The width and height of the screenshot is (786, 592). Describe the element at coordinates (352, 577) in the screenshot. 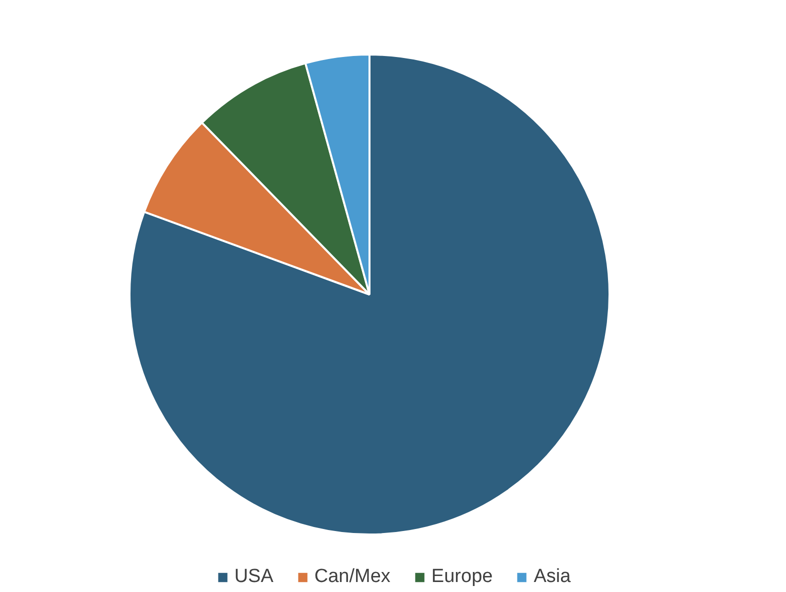

I see `legend-label: Can/Mex` at that location.